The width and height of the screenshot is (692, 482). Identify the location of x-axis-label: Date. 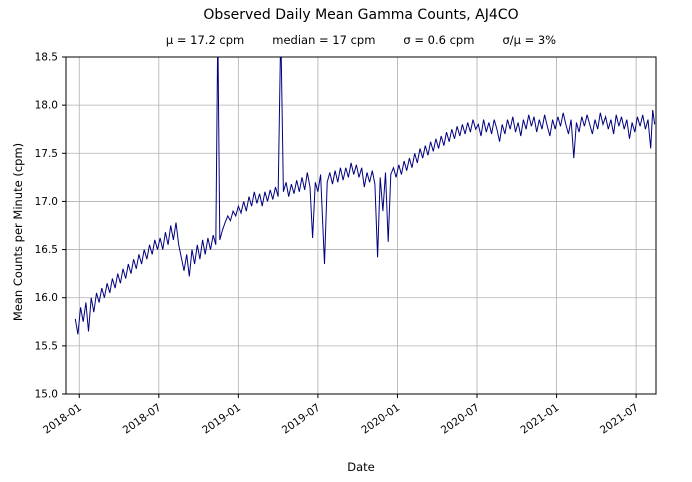
(361, 467).